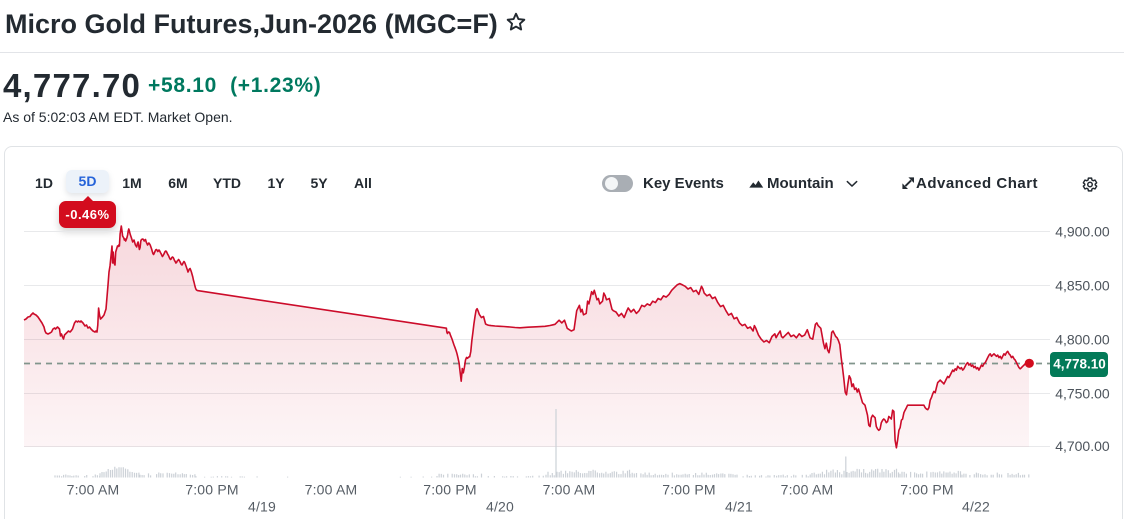 The image size is (1124, 519). Describe the element at coordinates (1082, 231) in the screenshot. I see `svg-text: 4,900.00` at that location.